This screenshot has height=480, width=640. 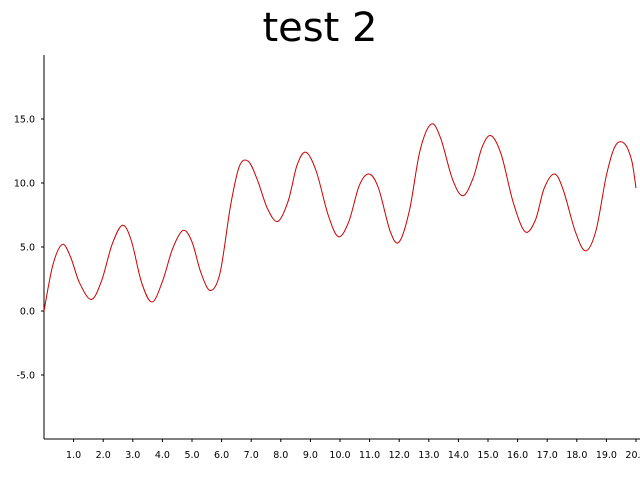 I want to click on x-tick-label: 8.0, so click(x=280, y=455).